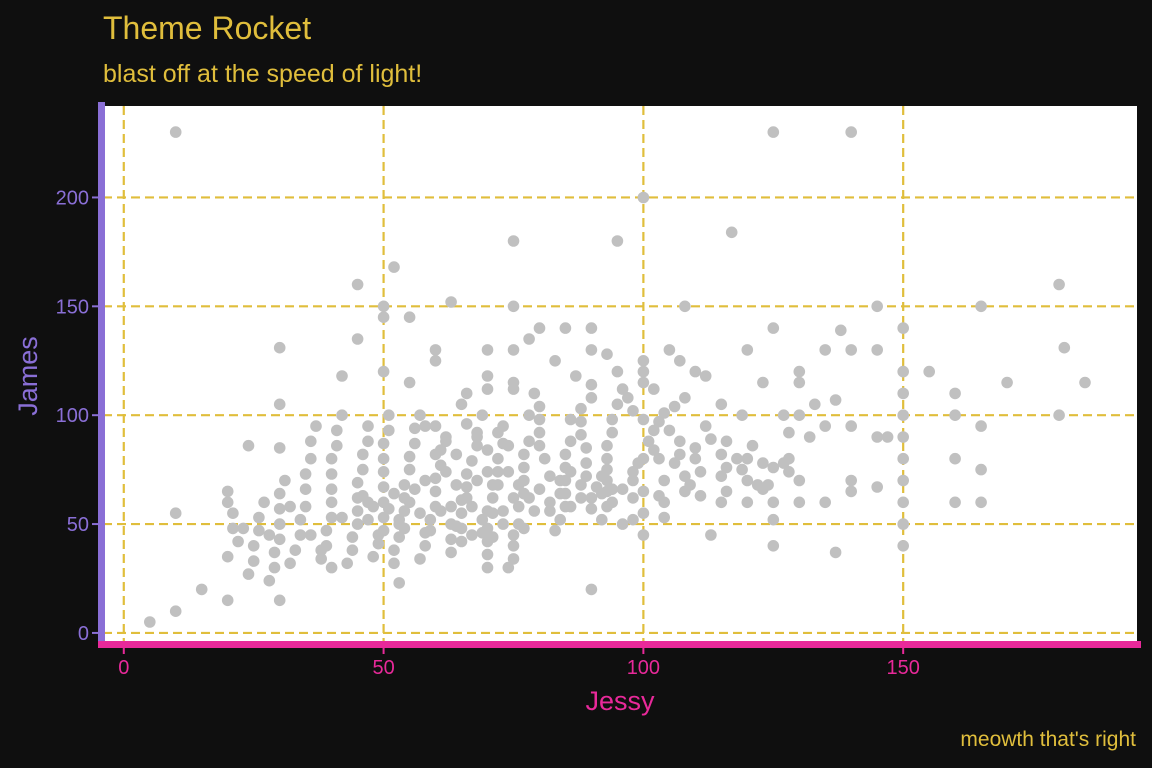  What do you see at coordinates (101, 375) in the screenshot?
I see `y-axis-line` at bounding box center [101, 375].